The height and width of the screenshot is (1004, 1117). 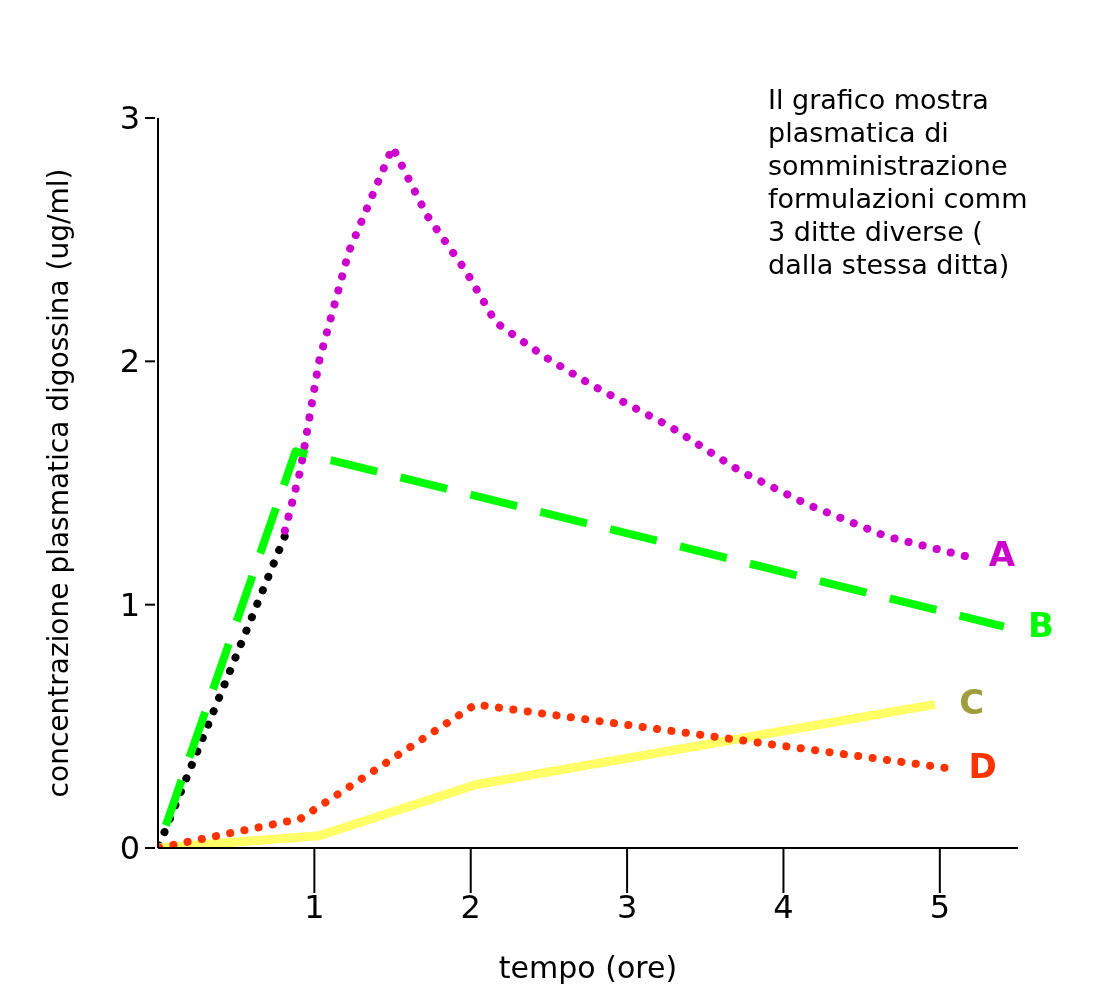 What do you see at coordinates (627, 906) in the screenshot?
I see `x-tick-label: 3` at bounding box center [627, 906].